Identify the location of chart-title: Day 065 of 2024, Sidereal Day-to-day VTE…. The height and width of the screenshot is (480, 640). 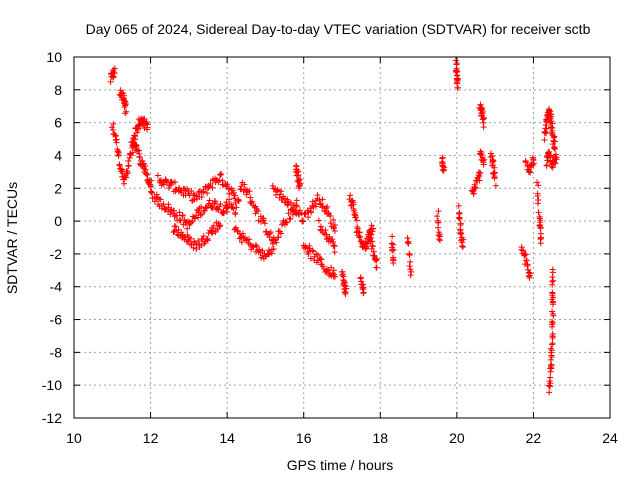
(338, 29).